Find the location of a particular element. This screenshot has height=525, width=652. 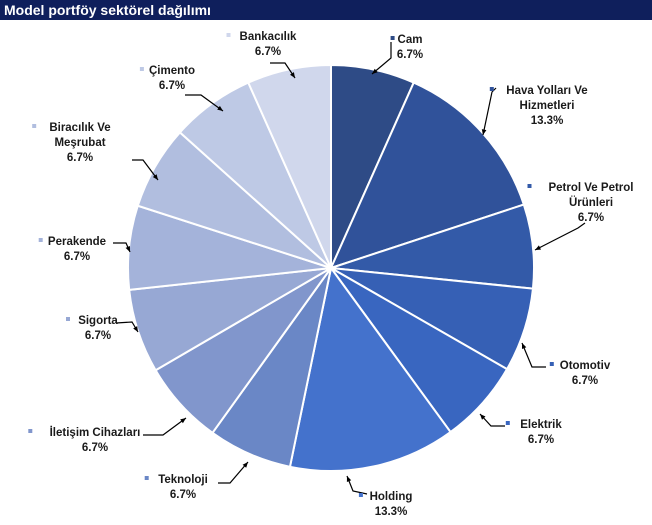

slice-label-name: Petrol Ve Petrol is located at coordinates (590, 188).